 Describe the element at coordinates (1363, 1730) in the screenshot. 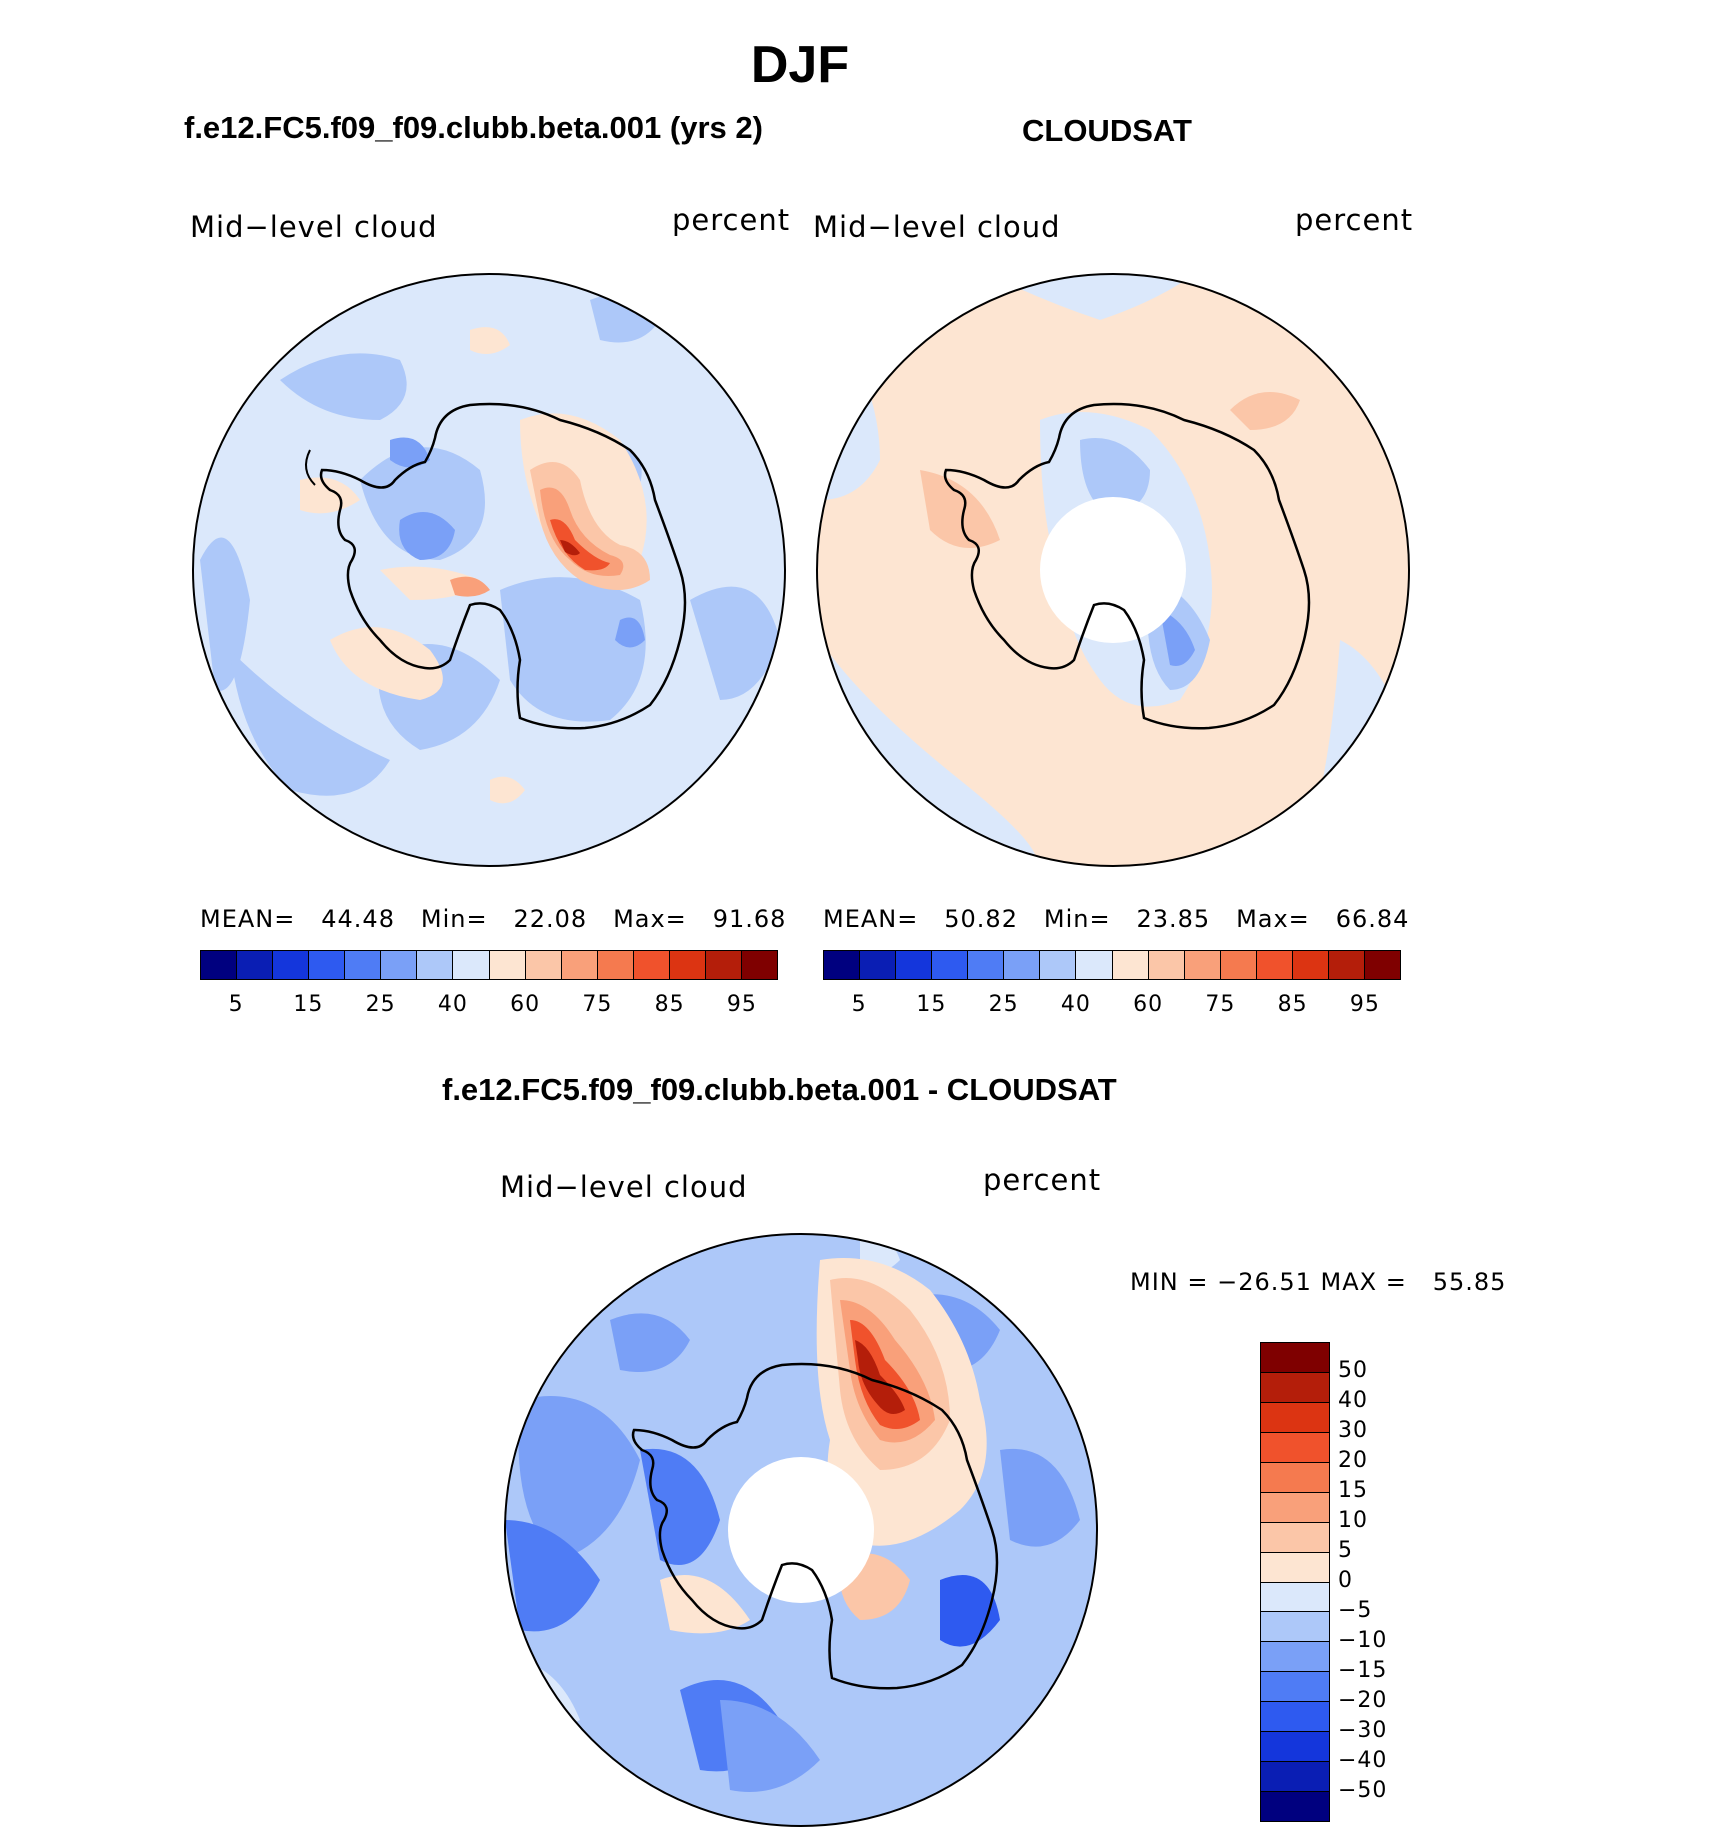

I see `colorbar-tick-label: −30` at that location.